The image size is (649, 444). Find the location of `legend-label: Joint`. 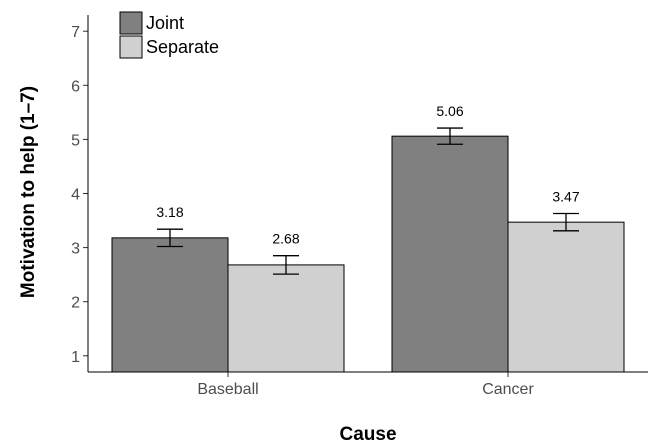

legend-label: Joint is located at coordinates (165, 23).